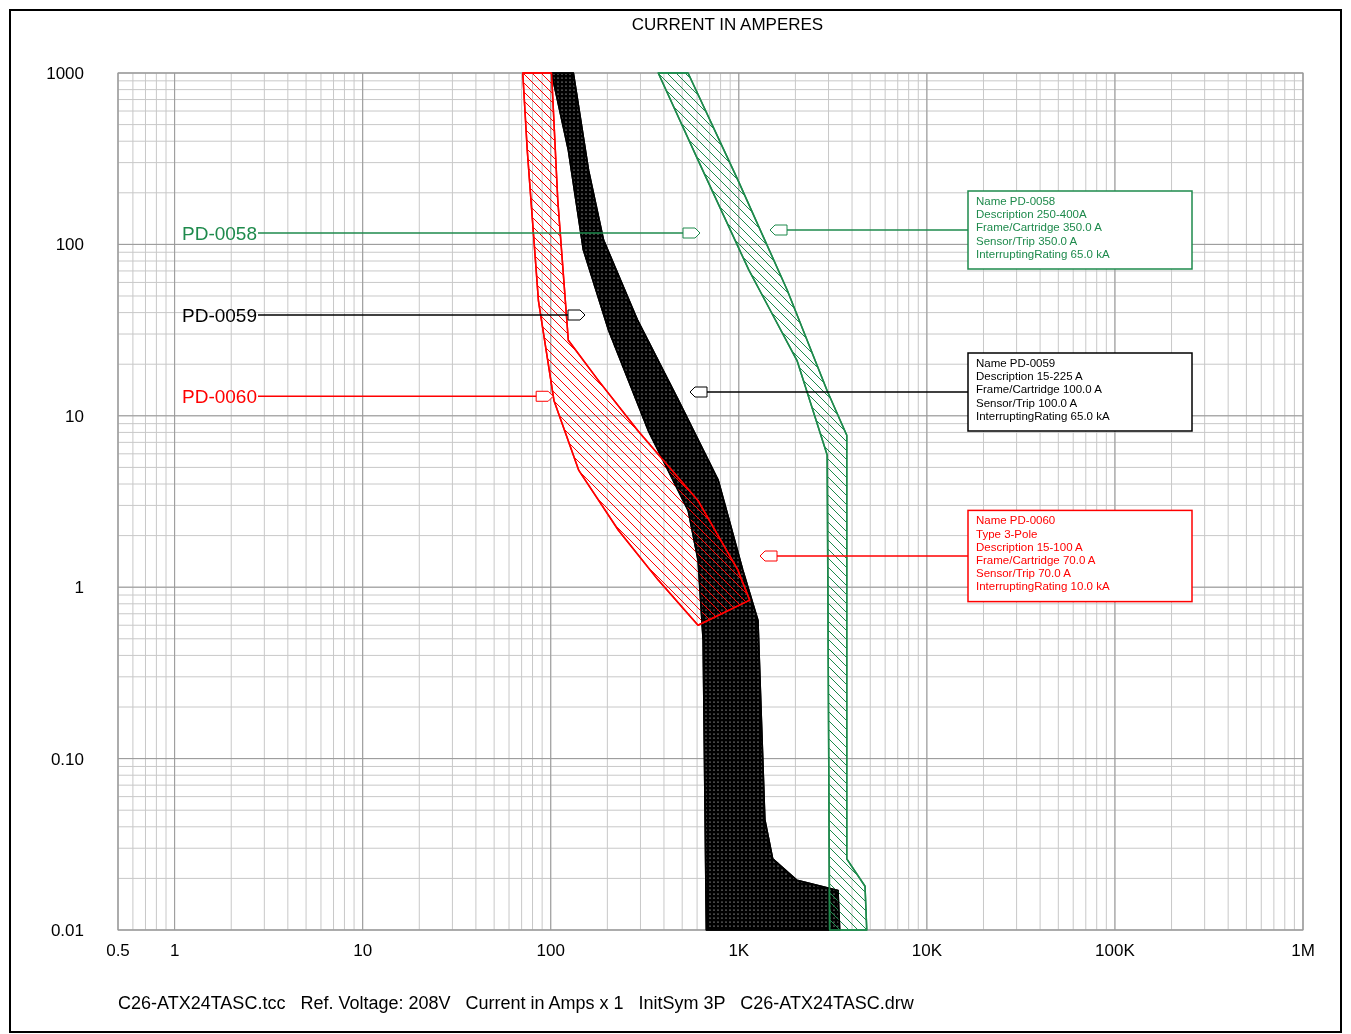  What do you see at coordinates (79, 588) in the screenshot?
I see `y-tick-label: 1` at bounding box center [79, 588].